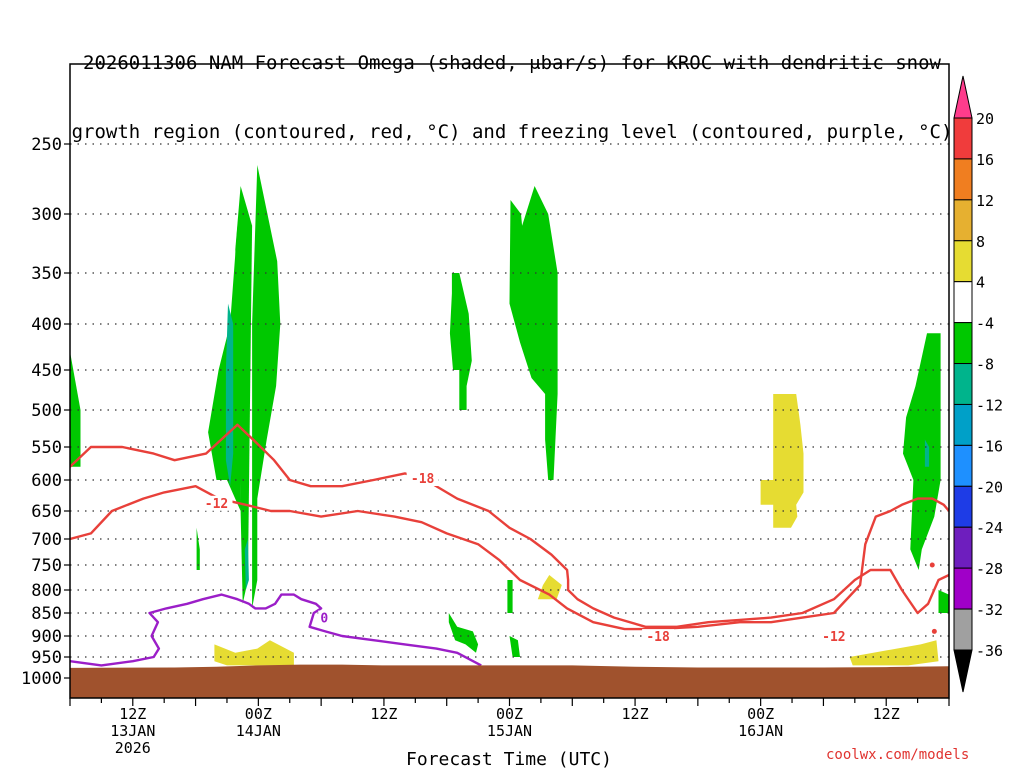 This screenshot has width=1024, height=768. What do you see at coordinates (989, 651) in the screenshot?
I see `colorbar-label-13: -36` at bounding box center [989, 651].